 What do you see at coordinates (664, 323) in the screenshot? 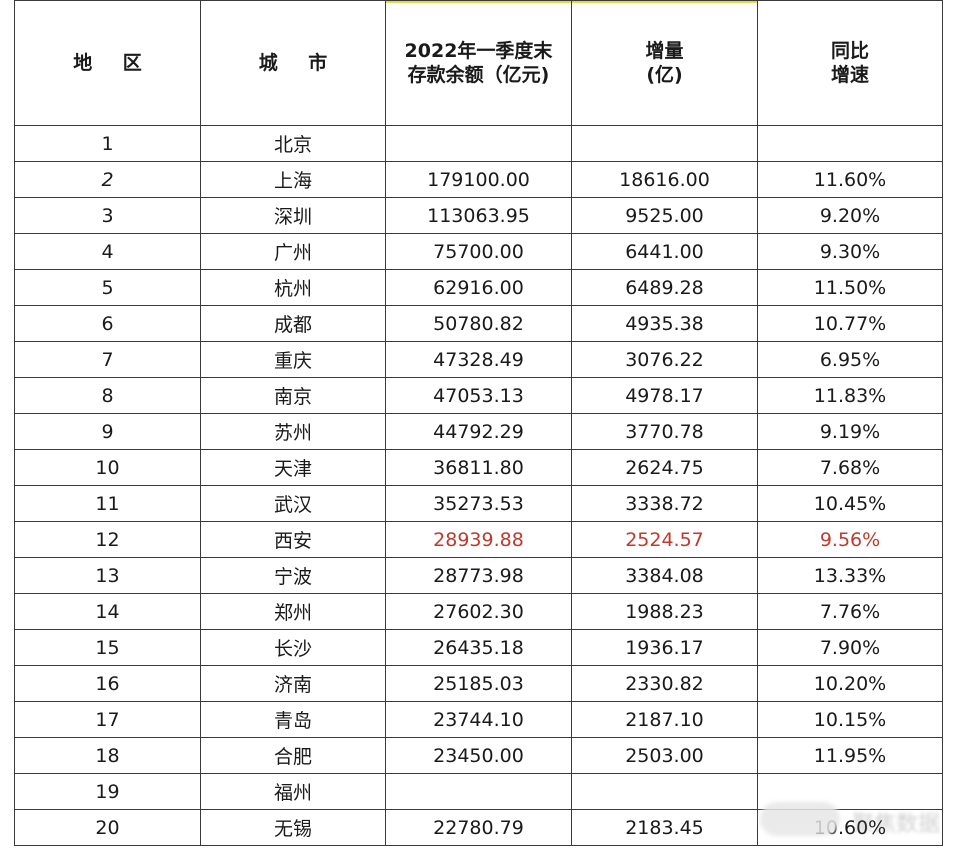
I see `increase-cell: 4935.38` at bounding box center [664, 323].